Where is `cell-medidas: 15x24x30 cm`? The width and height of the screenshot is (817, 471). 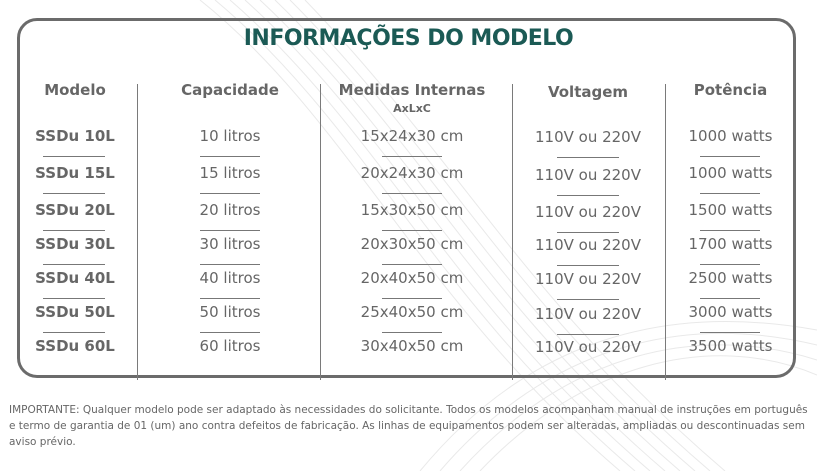 cell-medidas: 15x24x30 cm is located at coordinates (412, 136).